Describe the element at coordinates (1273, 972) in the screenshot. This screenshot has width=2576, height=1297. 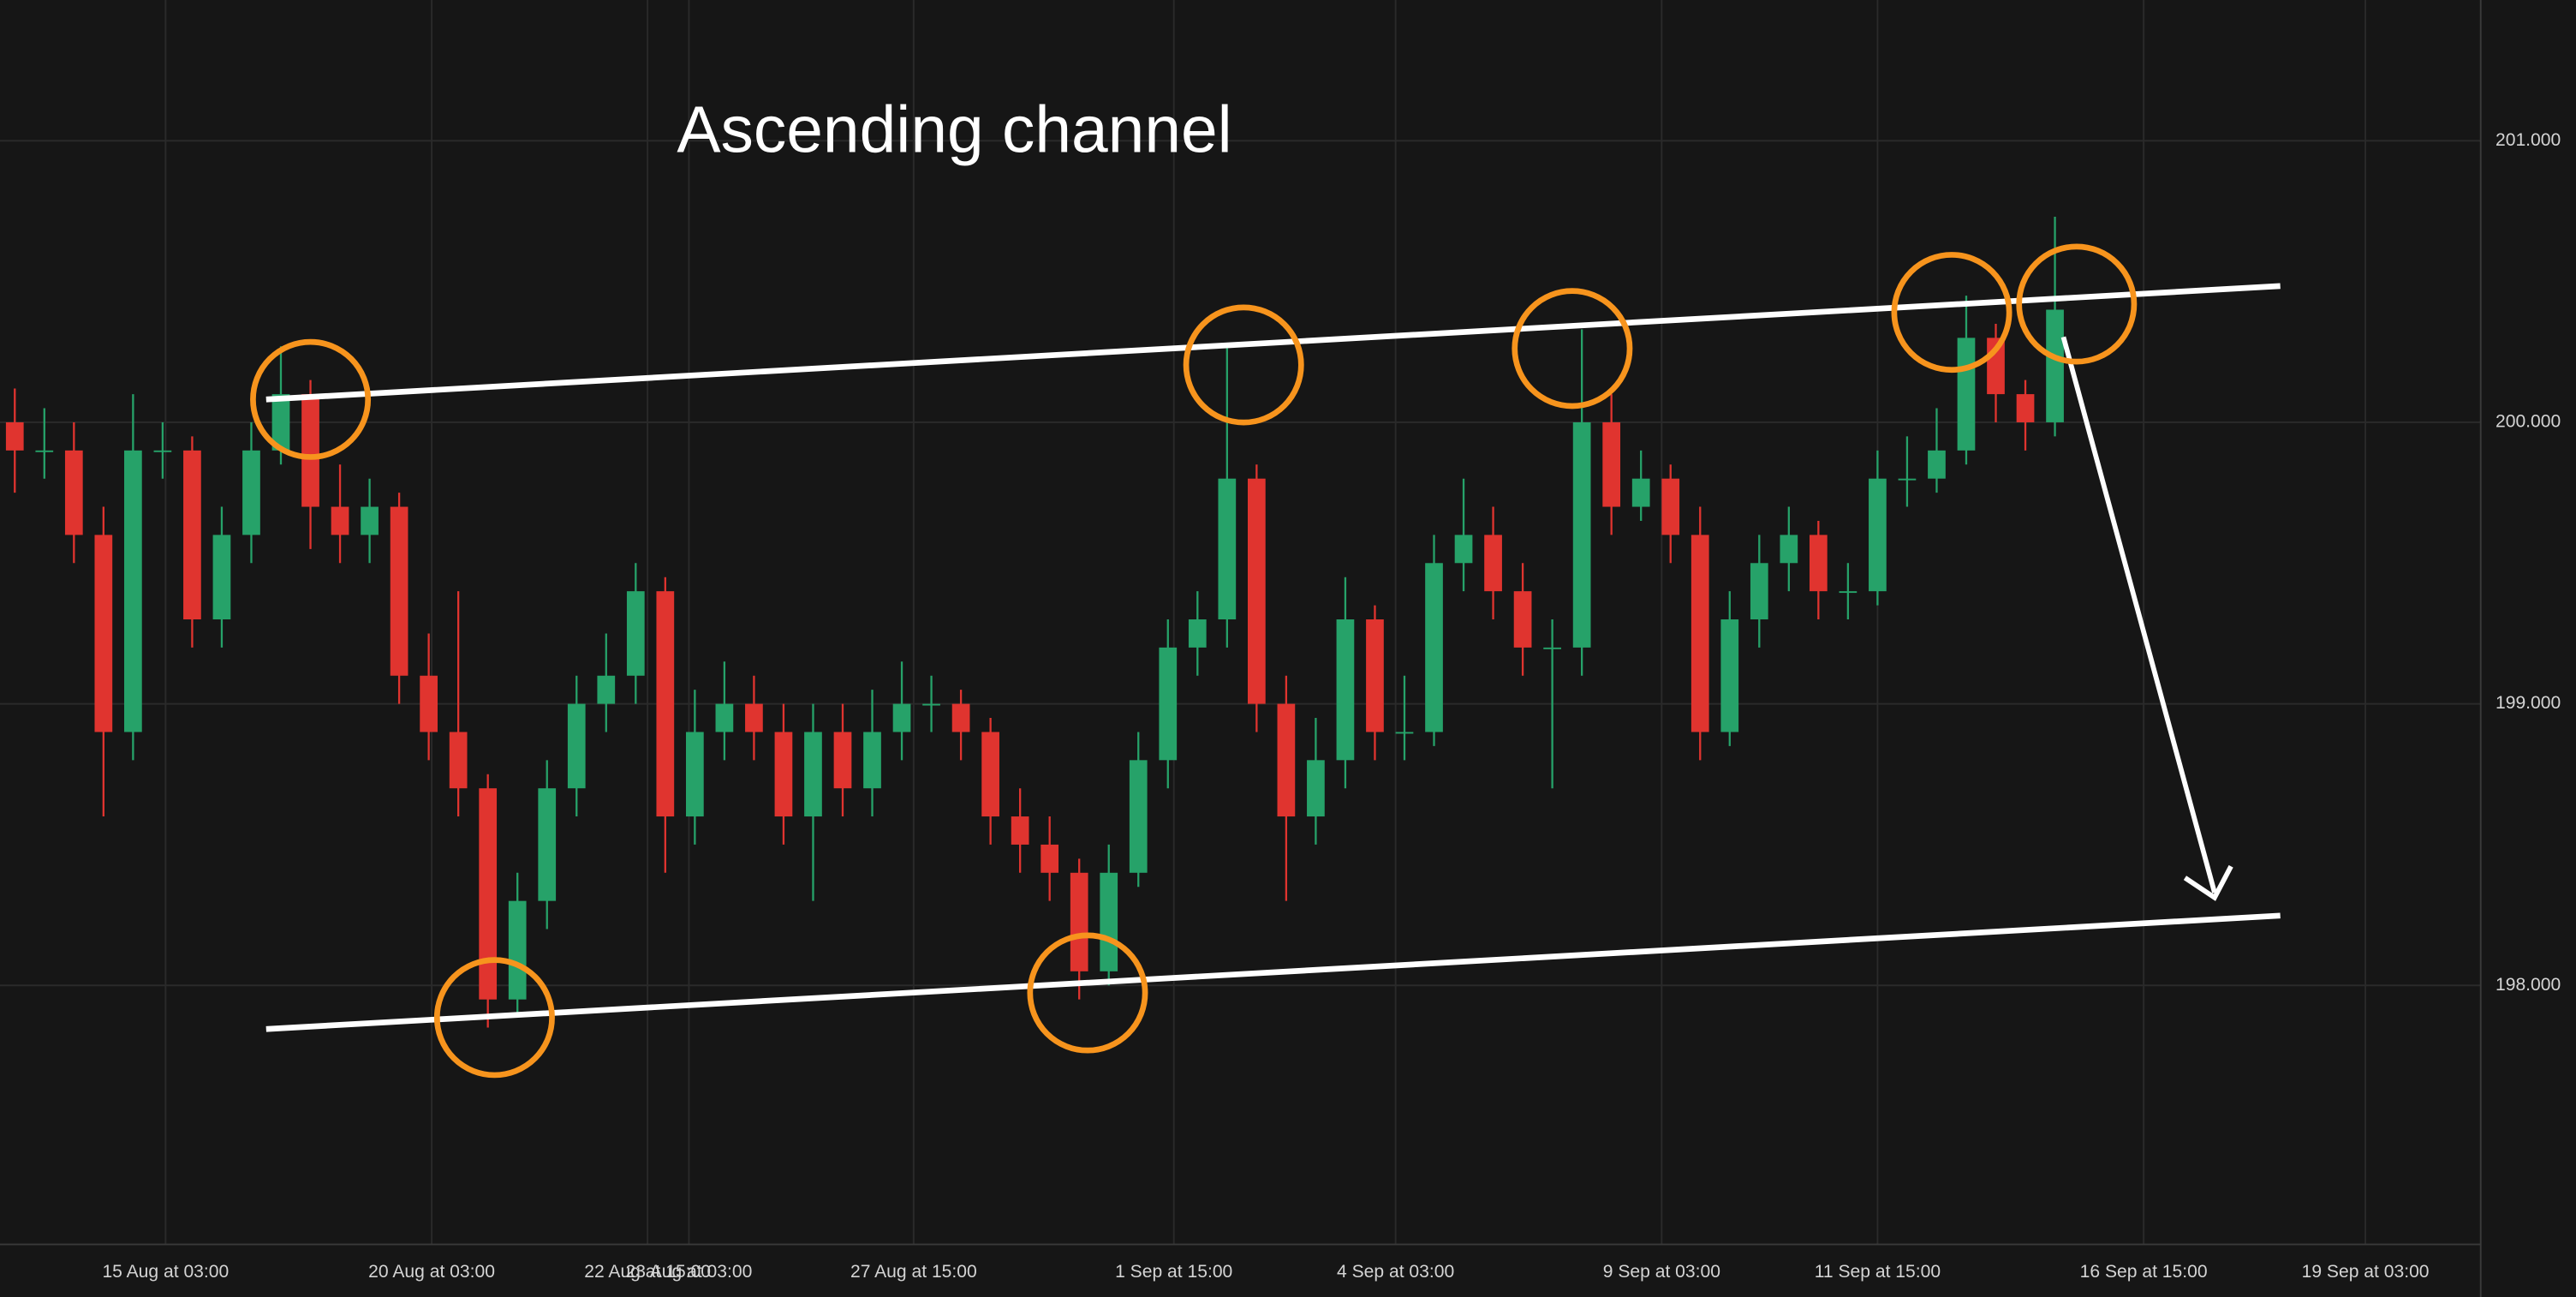
I see `channel-lower-line` at that location.